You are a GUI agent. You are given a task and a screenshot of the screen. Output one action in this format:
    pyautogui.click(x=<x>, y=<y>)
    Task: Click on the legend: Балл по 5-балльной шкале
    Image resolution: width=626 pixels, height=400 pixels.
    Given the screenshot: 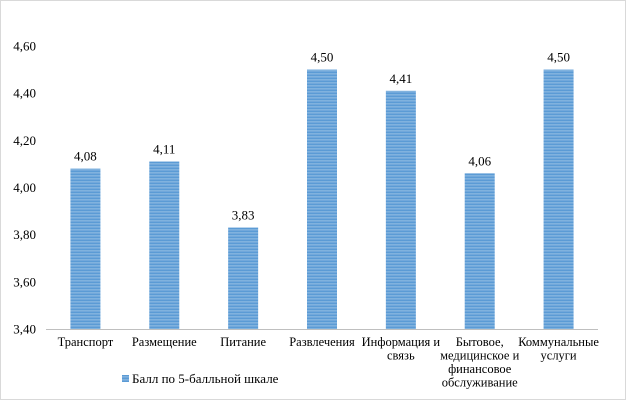 What is the action you would take?
    pyautogui.click(x=200, y=378)
    